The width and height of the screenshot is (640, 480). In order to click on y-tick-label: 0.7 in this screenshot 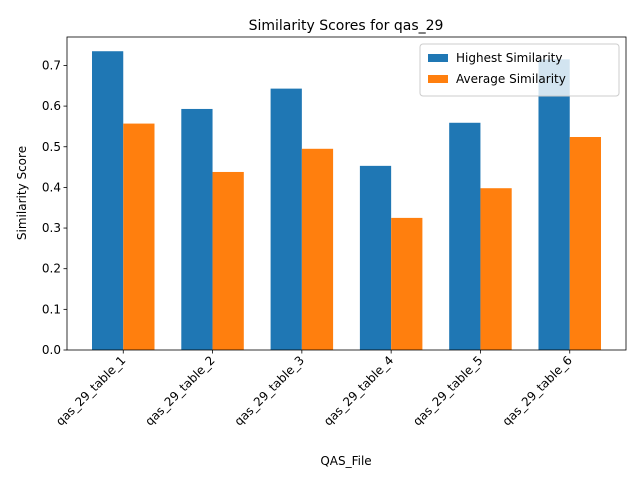, I will do `click(51, 65)`.